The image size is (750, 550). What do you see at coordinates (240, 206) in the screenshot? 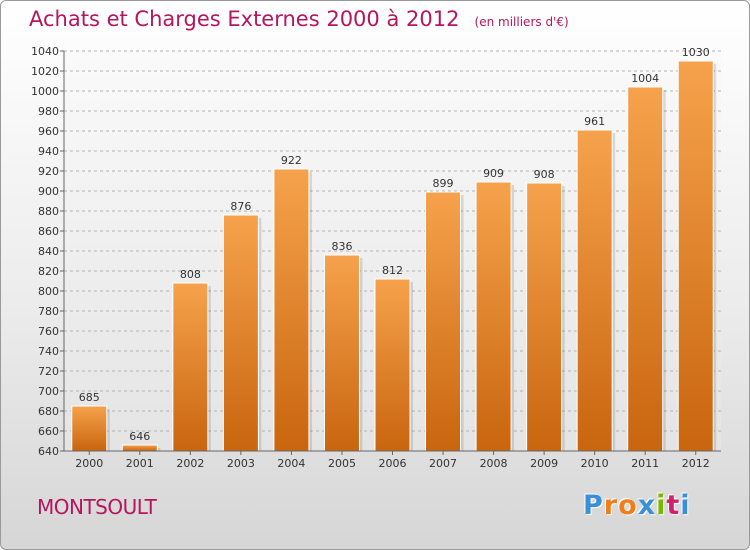
I see `bar-value-label: 876` at bounding box center [240, 206].